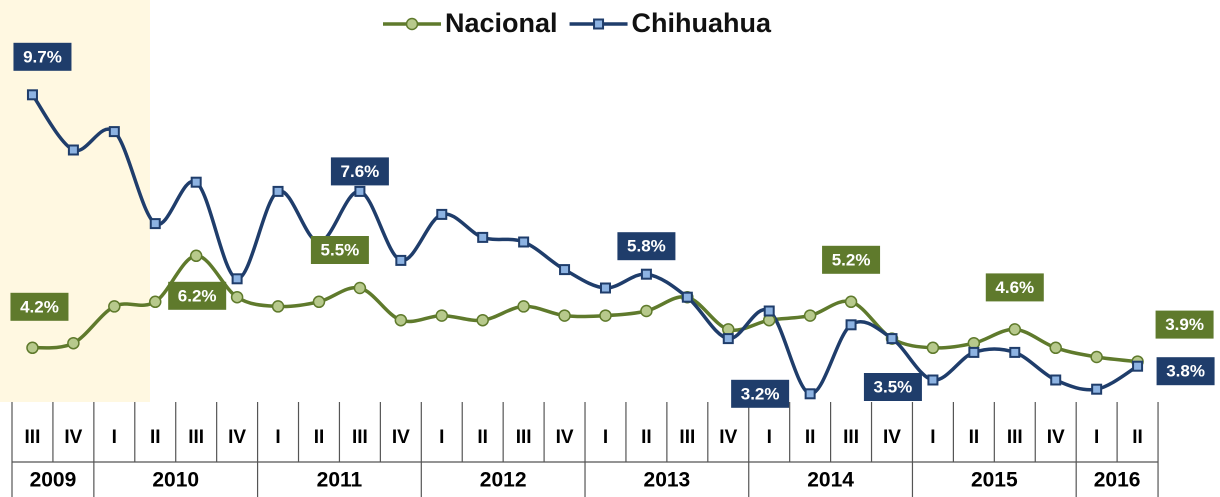 This screenshot has height=497, width=1220. I want to click on data-label: 4.2%, so click(39, 306).